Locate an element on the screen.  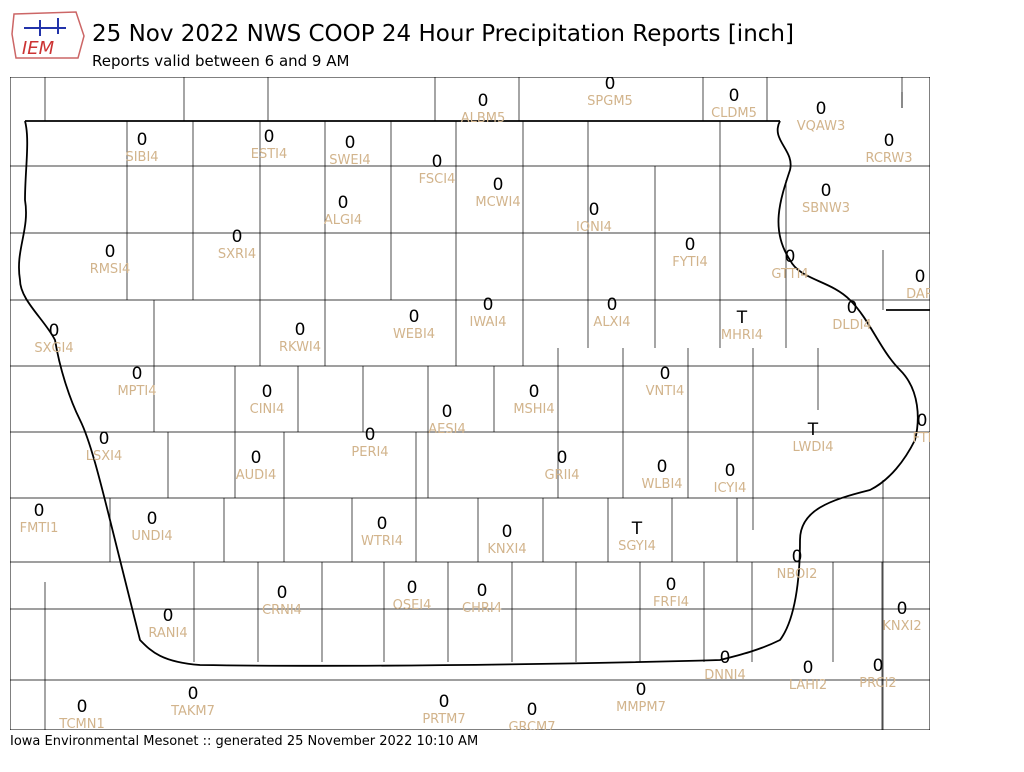
station-id: WLBI4 is located at coordinates (661, 484).